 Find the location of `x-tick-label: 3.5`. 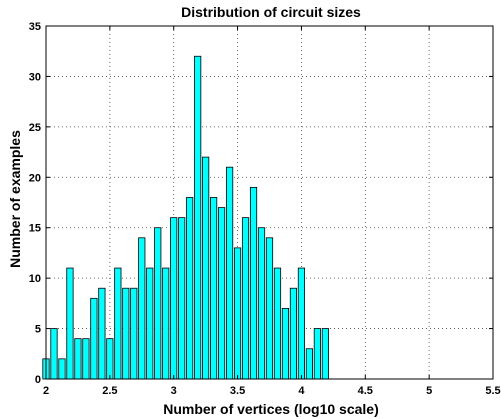

x-tick-label: 3.5 is located at coordinates (237, 391).